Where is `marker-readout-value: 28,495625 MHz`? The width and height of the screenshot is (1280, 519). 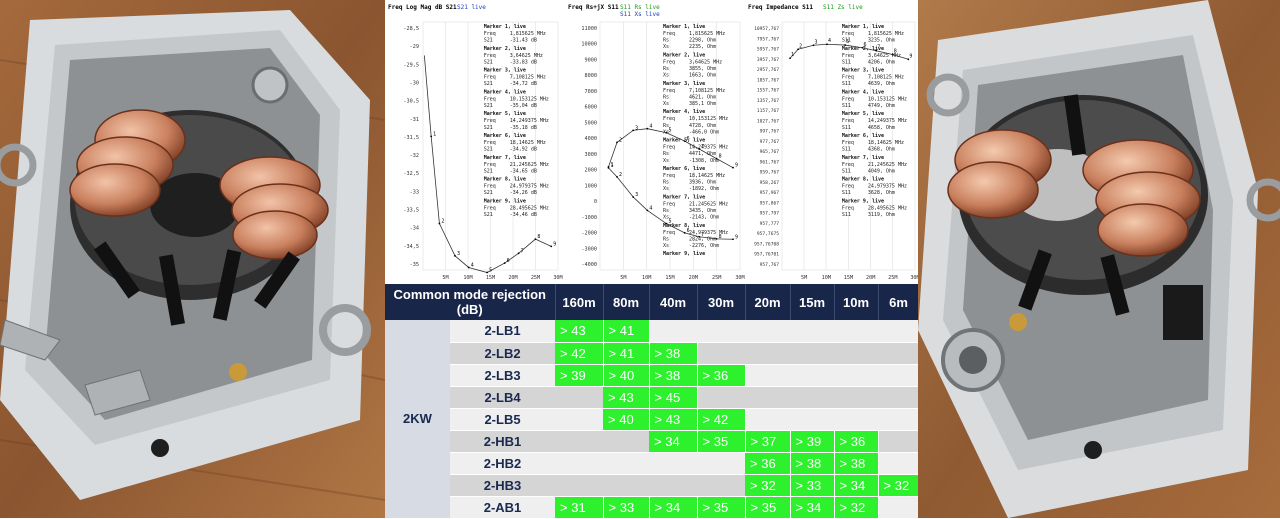
marker-readout-value: 28,495625 MHz is located at coordinates (887, 208).